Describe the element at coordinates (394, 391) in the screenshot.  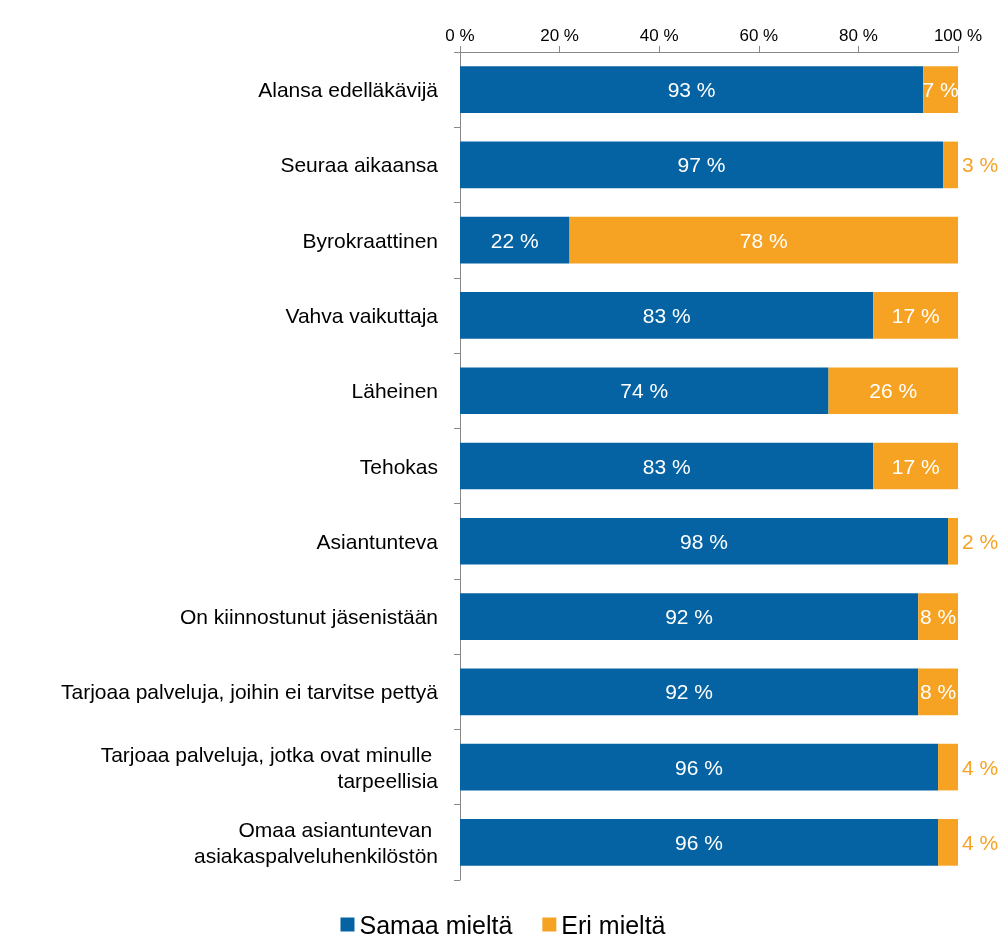
I see `y-tick-label: Läheinen` at that location.